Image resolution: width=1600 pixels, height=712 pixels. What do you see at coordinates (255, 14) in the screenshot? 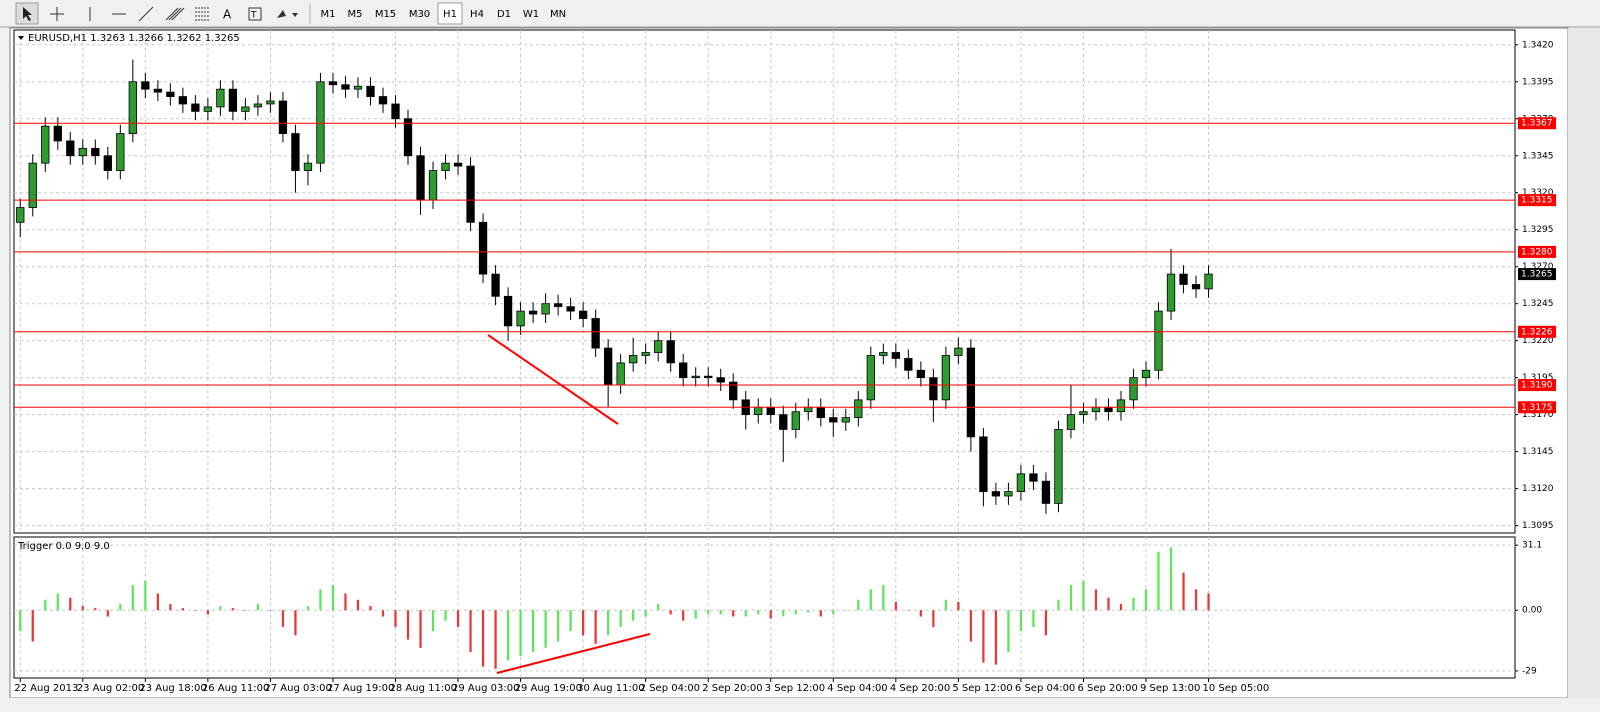
I see `label-tool` at bounding box center [255, 14].